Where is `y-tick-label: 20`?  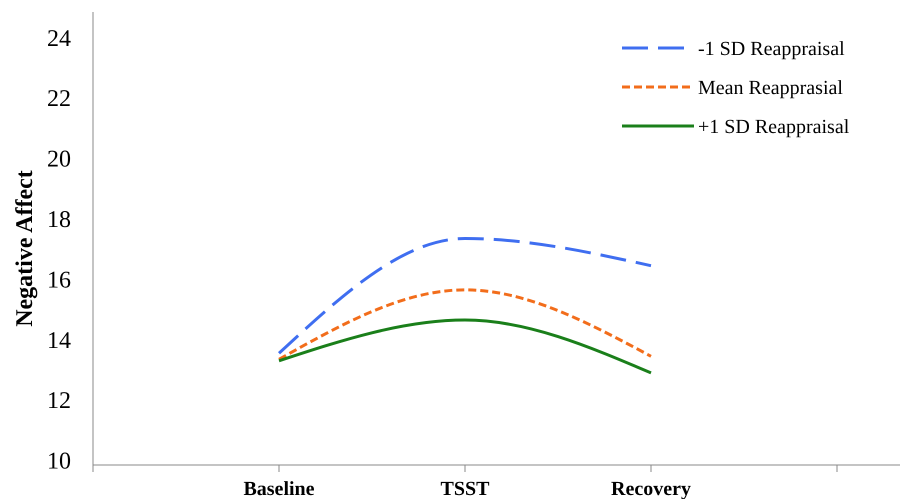 y-tick-label: 20 is located at coordinates (59, 159).